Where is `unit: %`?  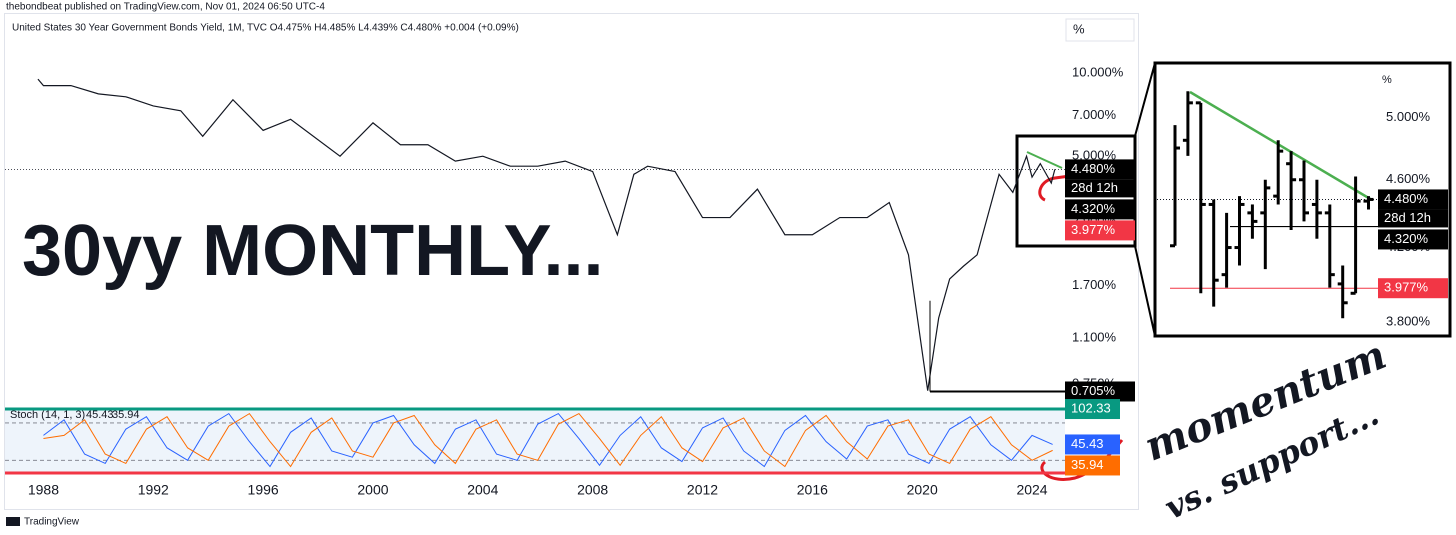
unit: % is located at coordinates (1079, 28).